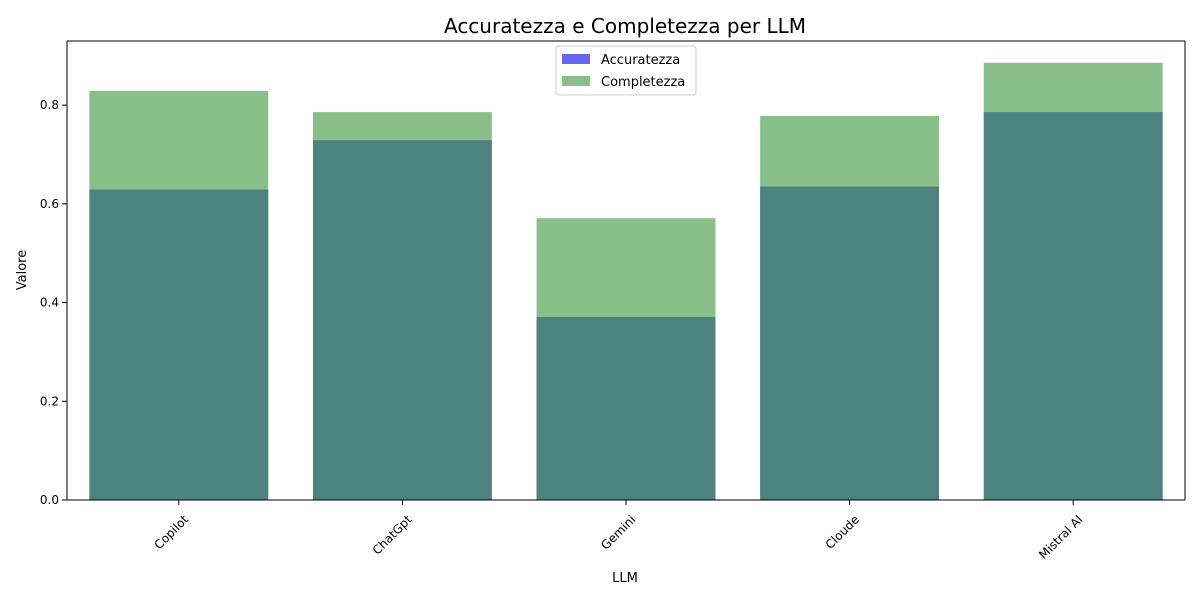 Image resolution: width=1200 pixels, height=600 pixels. What do you see at coordinates (49, 105) in the screenshot?
I see `y-tick-label: 0.8` at bounding box center [49, 105].